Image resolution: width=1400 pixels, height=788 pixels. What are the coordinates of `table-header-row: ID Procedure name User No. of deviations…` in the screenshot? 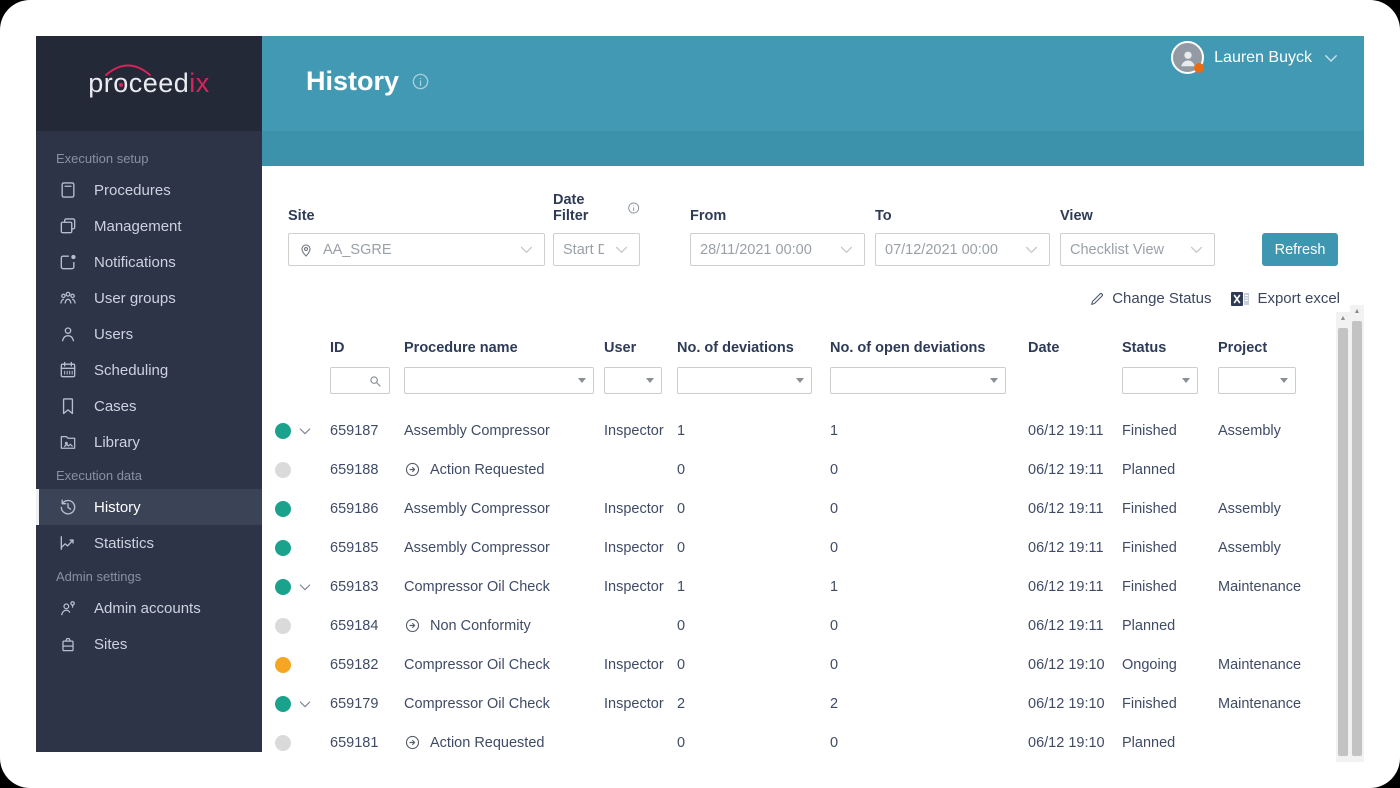 It's located at (804, 348).